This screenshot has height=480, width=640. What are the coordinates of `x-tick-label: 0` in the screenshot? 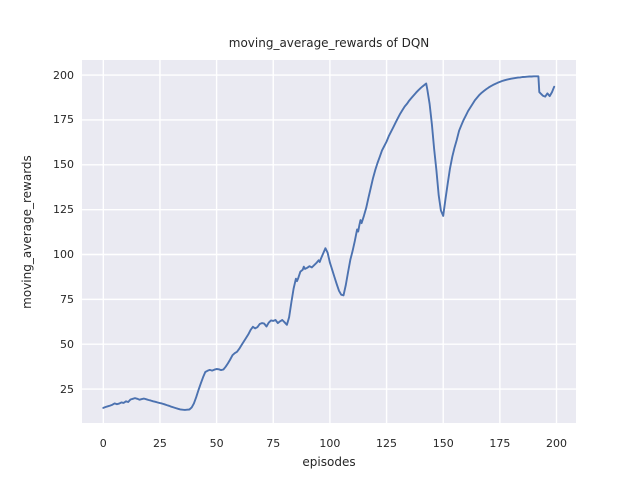 It's located at (103, 443).